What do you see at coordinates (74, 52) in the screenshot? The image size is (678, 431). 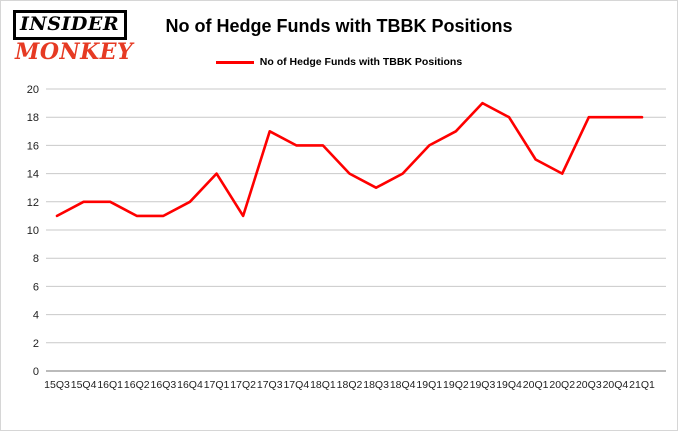 I see `logo-monkey-text: MONKEY` at bounding box center [74, 52].